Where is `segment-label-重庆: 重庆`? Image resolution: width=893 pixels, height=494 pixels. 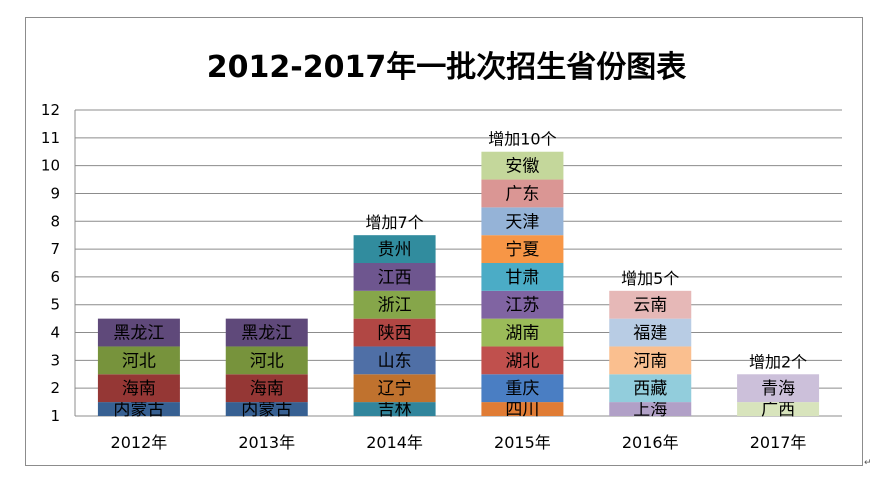
segment-label-重庆: 重庆 is located at coordinates (522, 389).